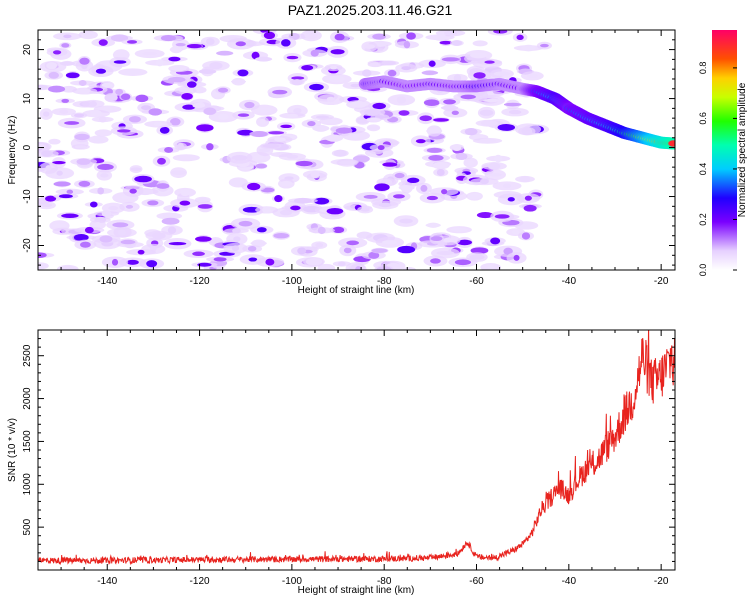 The image size is (750, 600). What do you see at coordinates (703, 169) in the screenshot?
I see `colorbar-tick-label: 0.4` at bounding box center [703, 169].